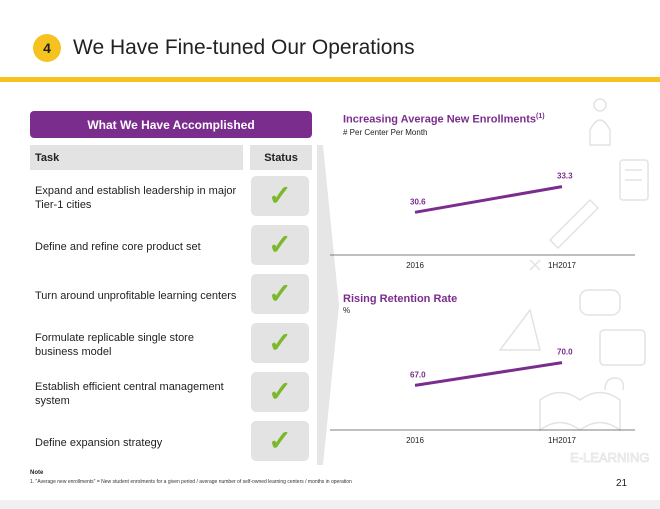 The height and width of the screenshot is (509, 660). What do you see at coordinates (281, 157) in the screenshot?
I see `status-column-header: Status` at bounding box center [281, 157].